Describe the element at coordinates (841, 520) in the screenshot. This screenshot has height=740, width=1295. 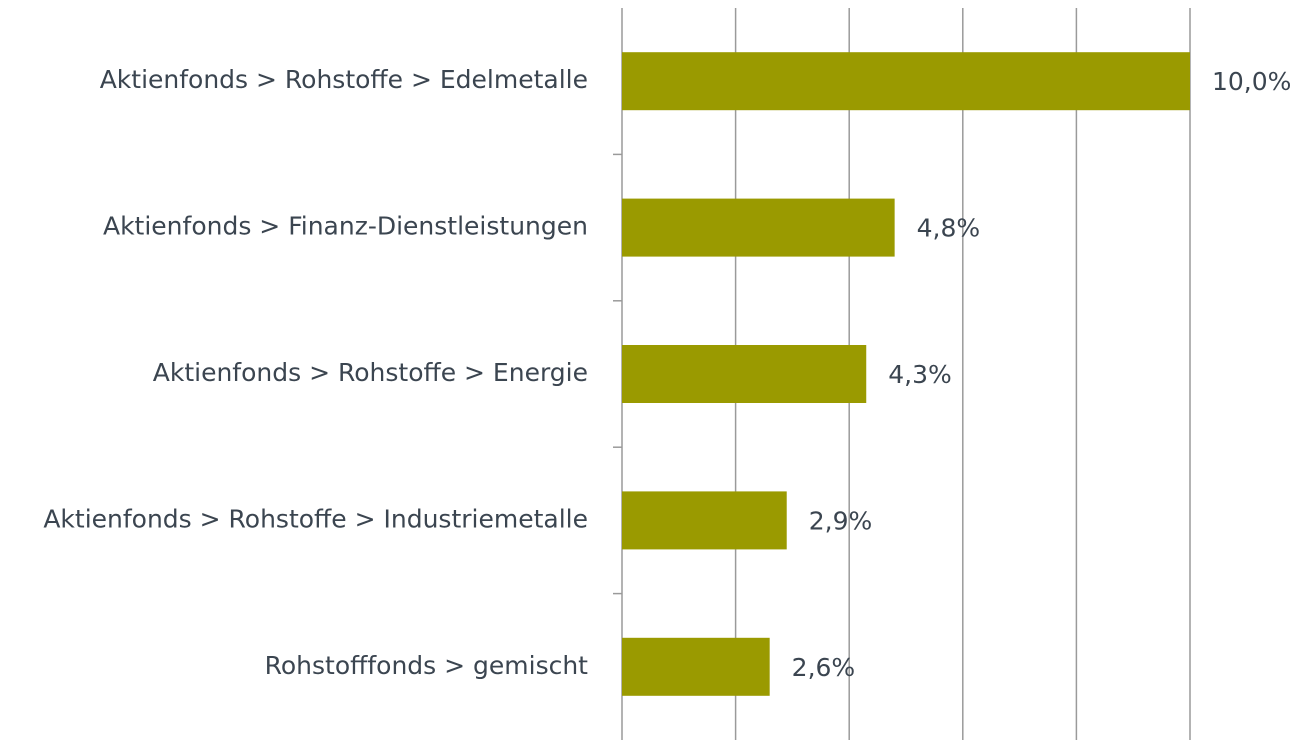
I see `value-label: 2,9%` at that location.